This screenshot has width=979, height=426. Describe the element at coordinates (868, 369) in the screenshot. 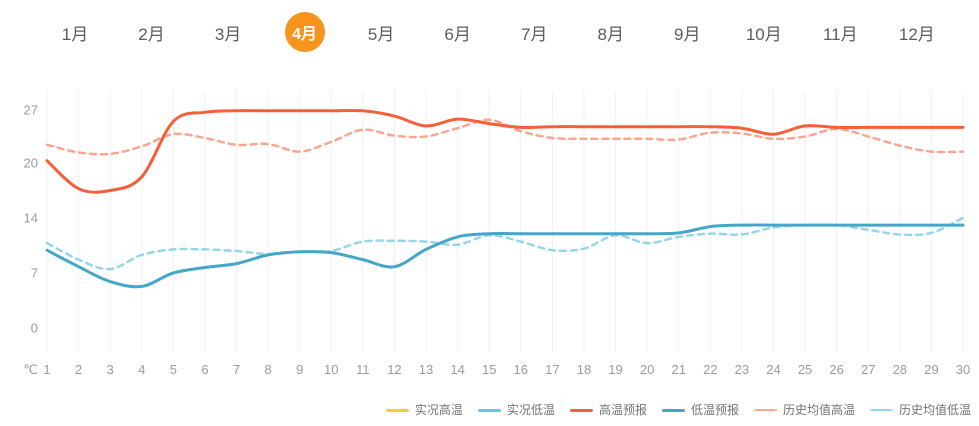

I see `x-tick-27: 27` at that location.